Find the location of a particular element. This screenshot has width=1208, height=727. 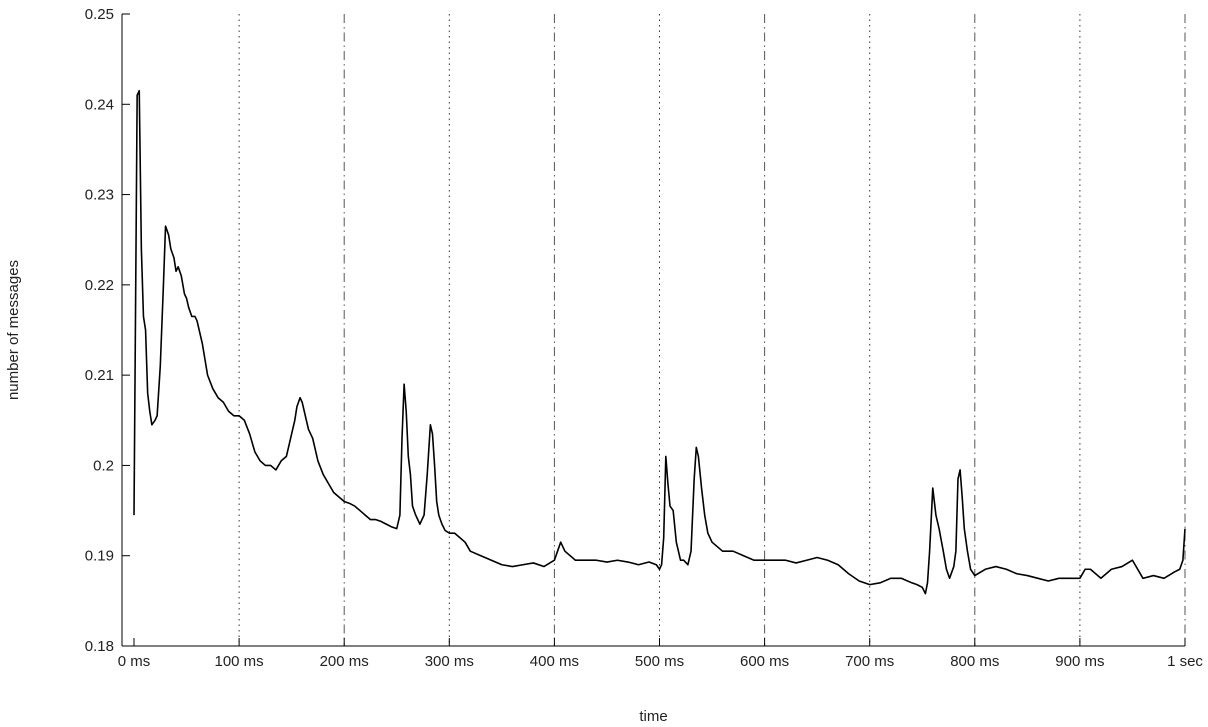

x-tick-label: 1 sec is located at coordinates (1185, 661).